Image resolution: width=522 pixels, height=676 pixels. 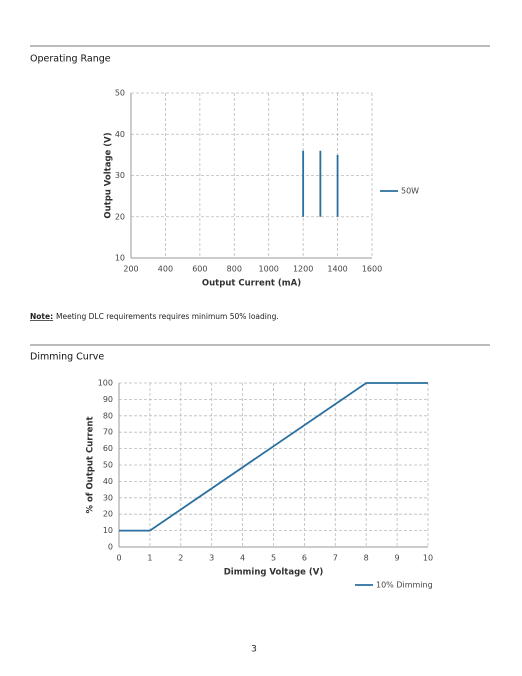 I want to click on x-tick-label: 1000, so click(x=269, y=269).